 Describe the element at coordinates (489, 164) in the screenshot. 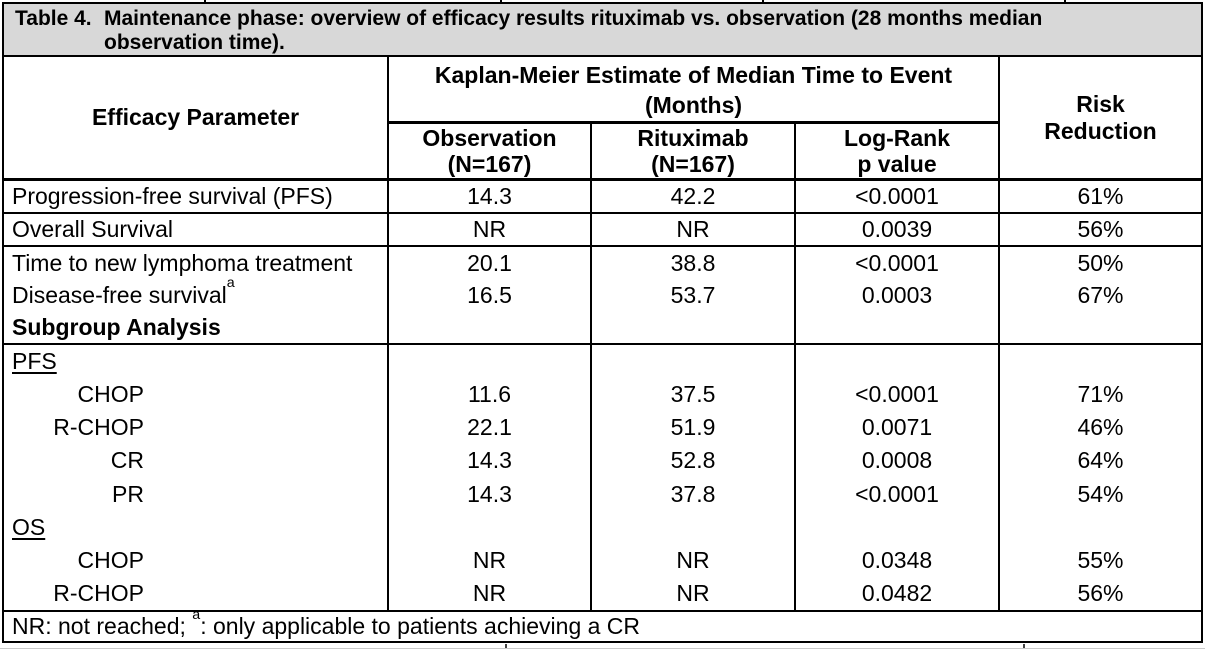

I see `observation-header-line2: (N=167)` at that location.